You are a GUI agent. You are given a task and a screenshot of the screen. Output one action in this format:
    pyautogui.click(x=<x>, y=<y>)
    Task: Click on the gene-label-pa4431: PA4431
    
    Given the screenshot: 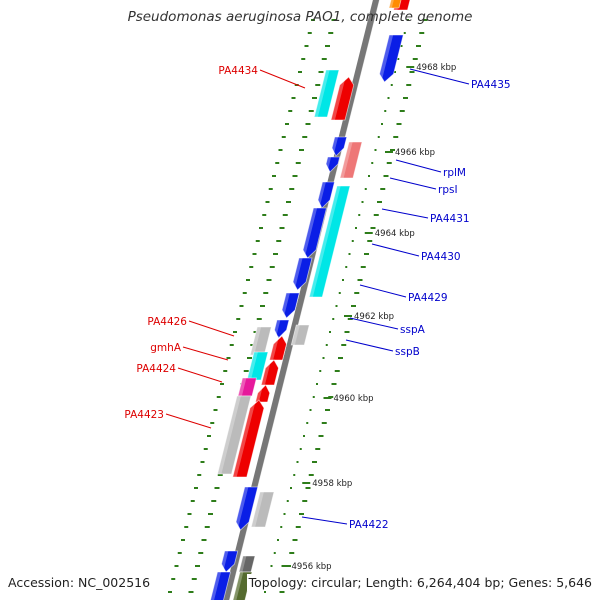 What is the action you would take?
    pyautogui.click(x=450, y=219)
    